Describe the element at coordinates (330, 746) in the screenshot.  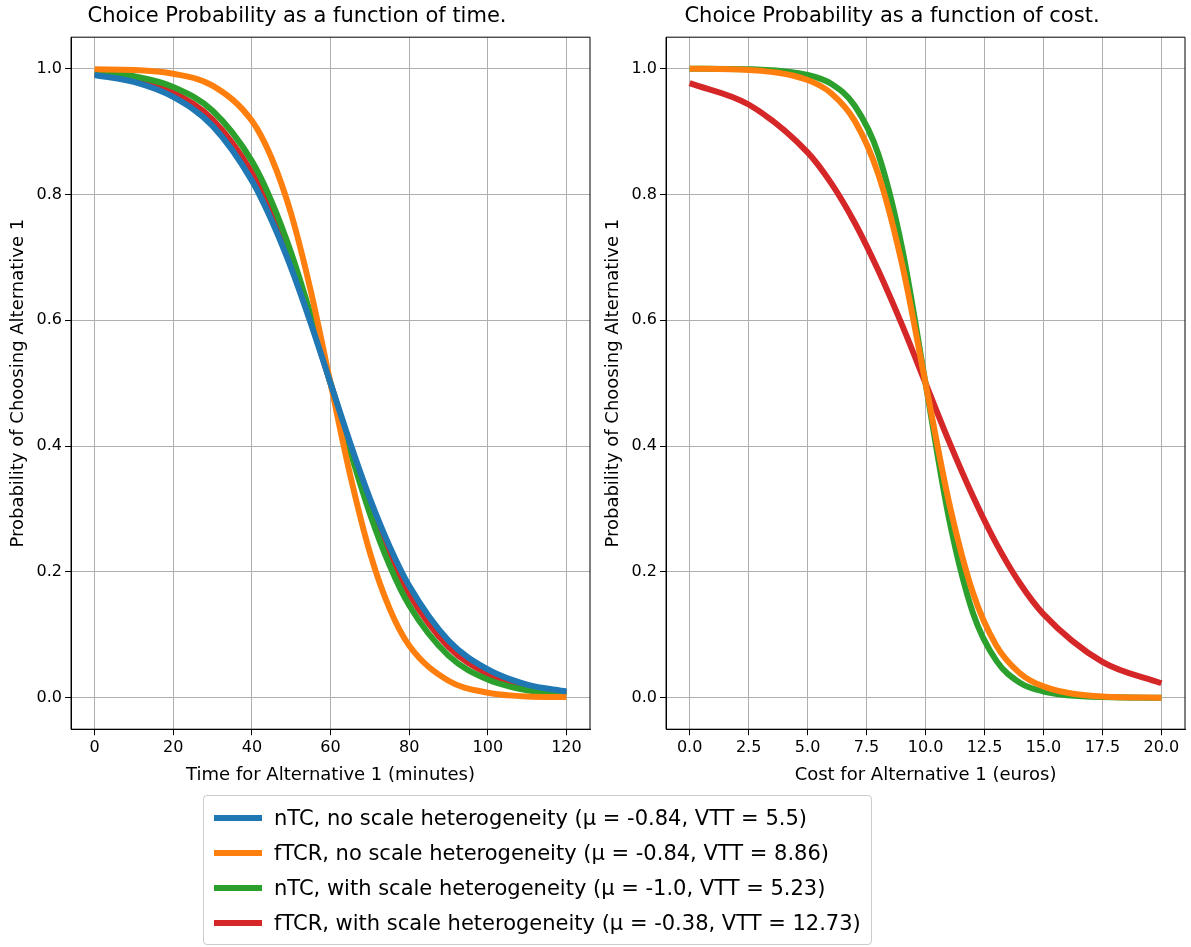
I see `x-tick-label: 60` at that location.